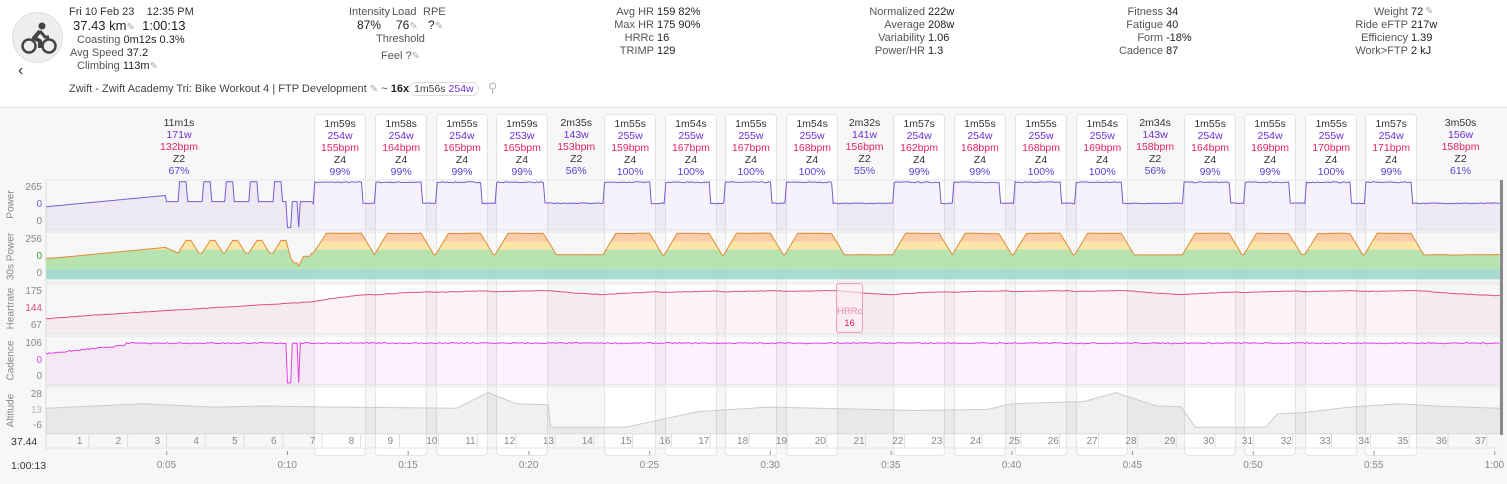  I want to click on interval-21: 3m50s 156w 158bpm Z2 61%, so click(1460, 145).